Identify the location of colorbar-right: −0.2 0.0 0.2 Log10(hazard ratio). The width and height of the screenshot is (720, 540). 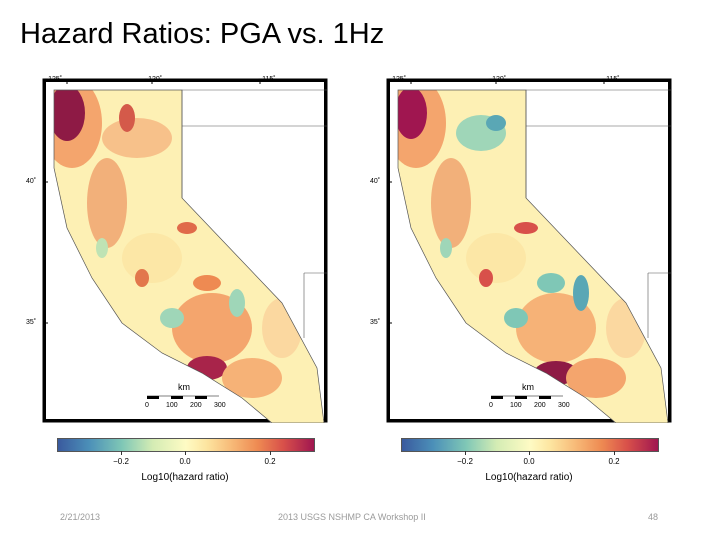
(531, 463).